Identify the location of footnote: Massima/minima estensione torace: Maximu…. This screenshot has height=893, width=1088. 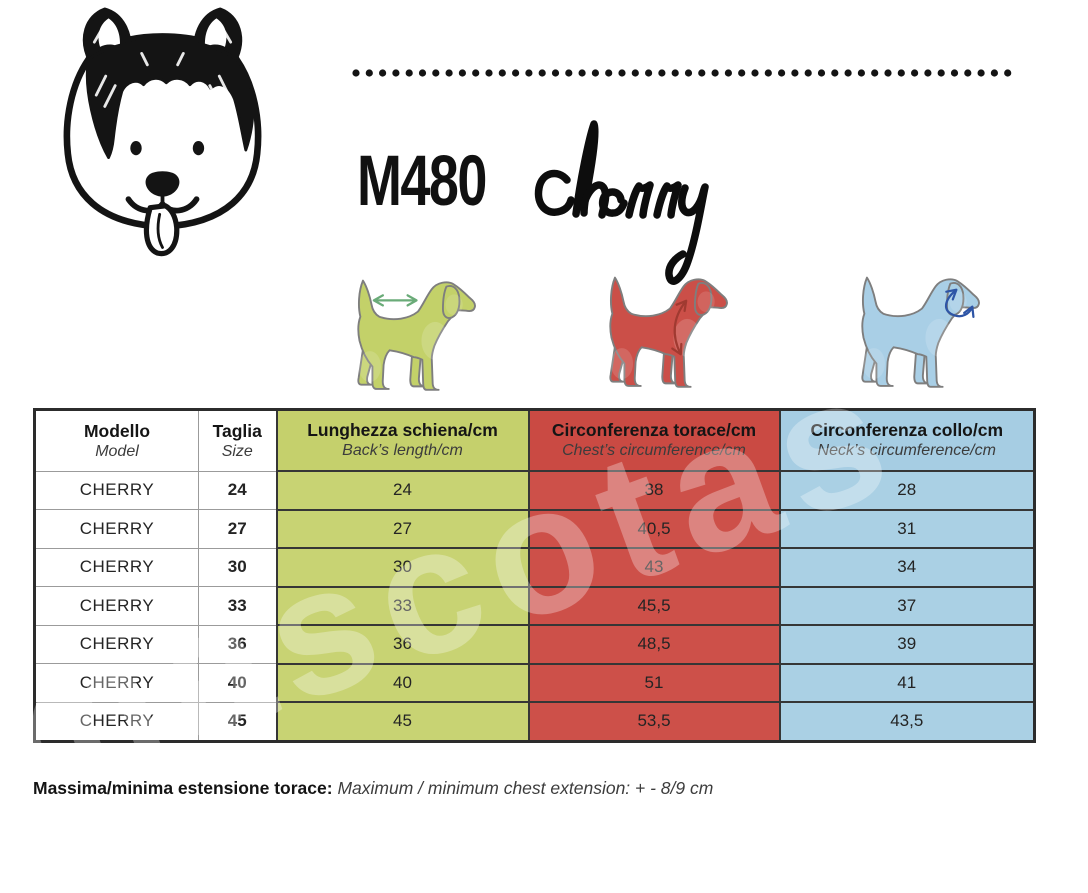
(373, 788).